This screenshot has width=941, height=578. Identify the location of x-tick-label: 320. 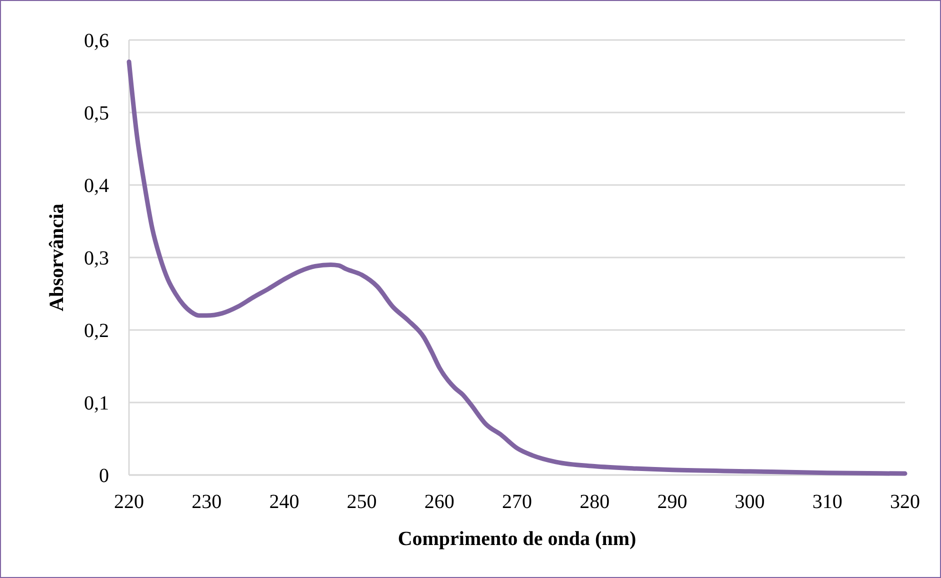
(905, 502).